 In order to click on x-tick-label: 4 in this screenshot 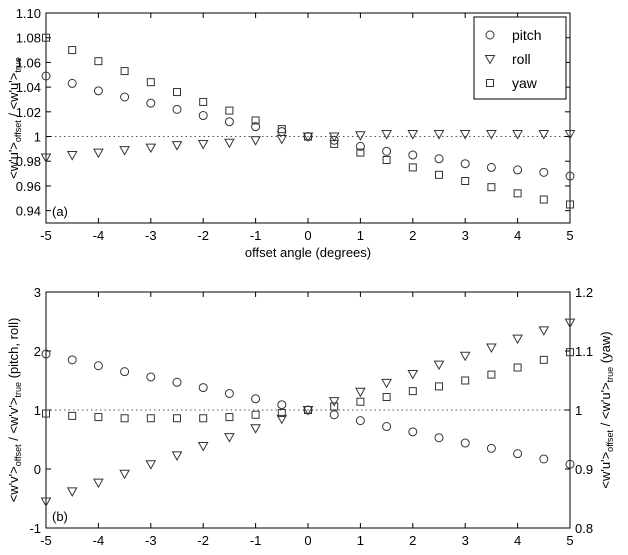, I will do `click(517, 540)`.